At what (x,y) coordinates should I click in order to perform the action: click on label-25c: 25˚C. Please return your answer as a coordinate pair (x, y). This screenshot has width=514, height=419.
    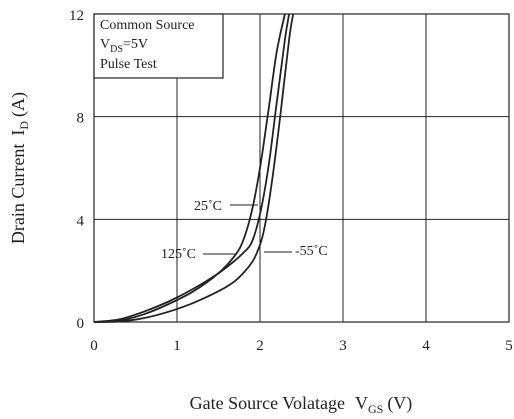
    Looking at the image, I should click on (208, 206).